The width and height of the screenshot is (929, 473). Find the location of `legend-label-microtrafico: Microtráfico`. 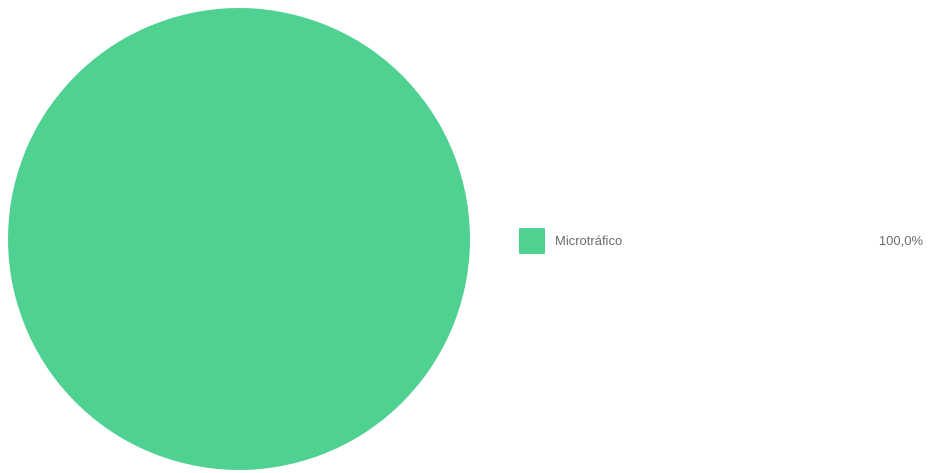

legend-label-microtrafico: Microtráfico is located at coordinates (589, 240).